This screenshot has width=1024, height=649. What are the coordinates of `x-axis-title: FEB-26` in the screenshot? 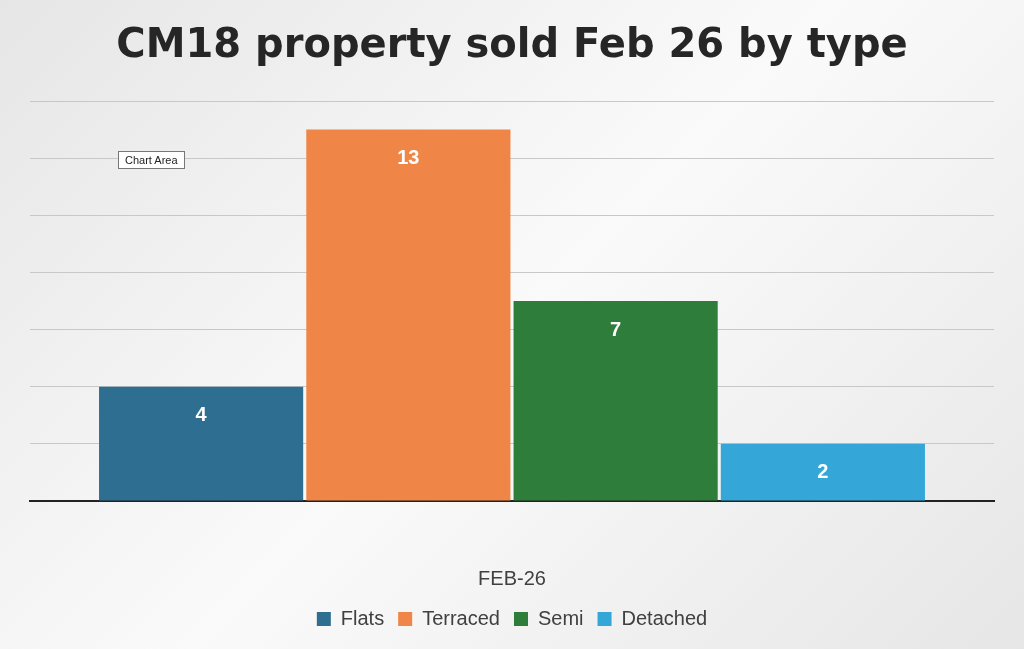 It's located at (512, 577).